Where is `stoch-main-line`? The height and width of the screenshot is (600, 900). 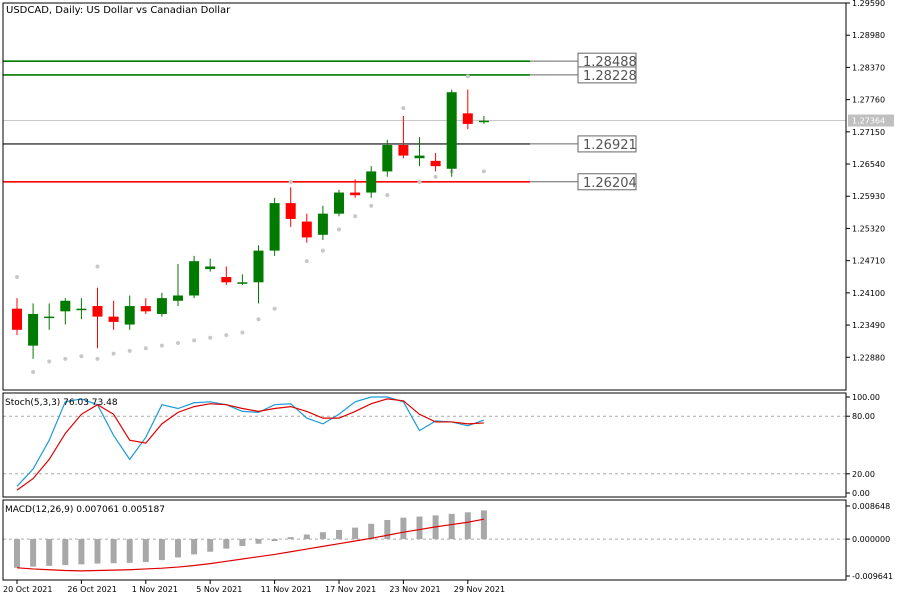 stoch-main-line is located at coordinates (250, 441).